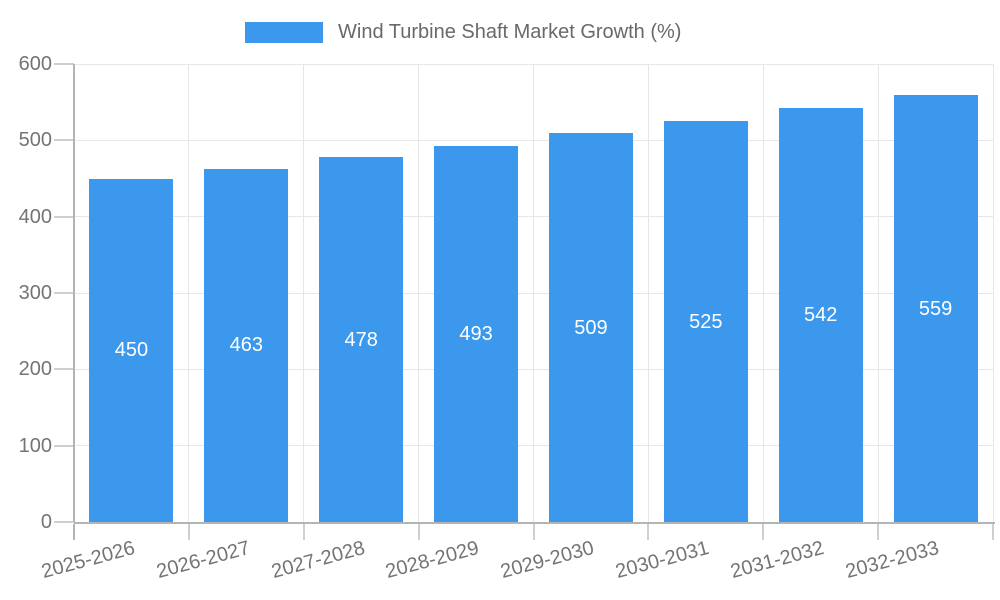 This screenshot has width=1000, height=600. What do you see at coordinates (35, 445) in the screenshot?
I see `y-axis-tick-label: 100` at bounding box center [35, 445].